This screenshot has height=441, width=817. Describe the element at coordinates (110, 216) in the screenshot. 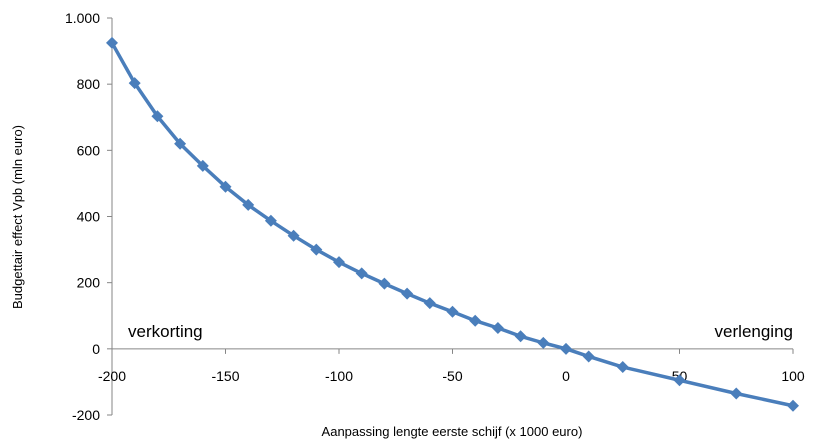

I see `y-axis` at that location.